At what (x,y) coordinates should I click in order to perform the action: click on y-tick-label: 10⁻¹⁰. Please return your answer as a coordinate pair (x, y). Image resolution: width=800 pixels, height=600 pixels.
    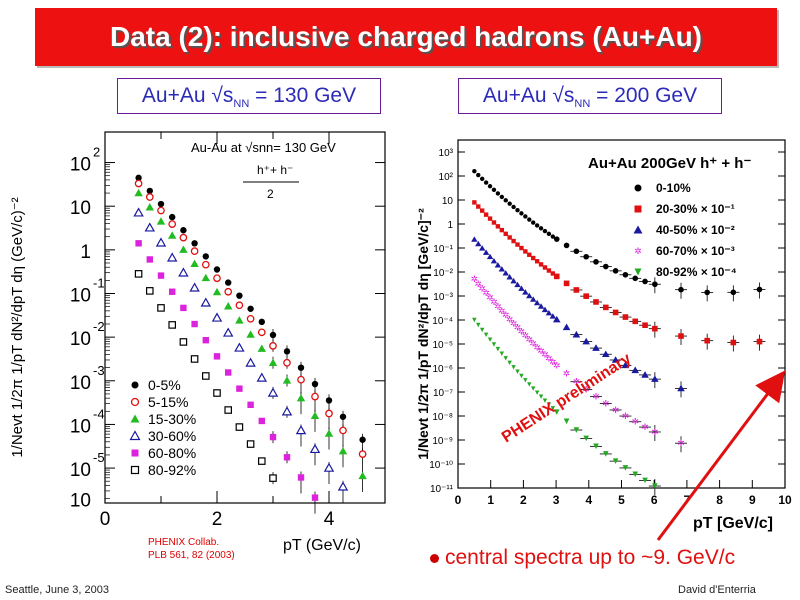
    Looking at the image, I should click on (441, 465).